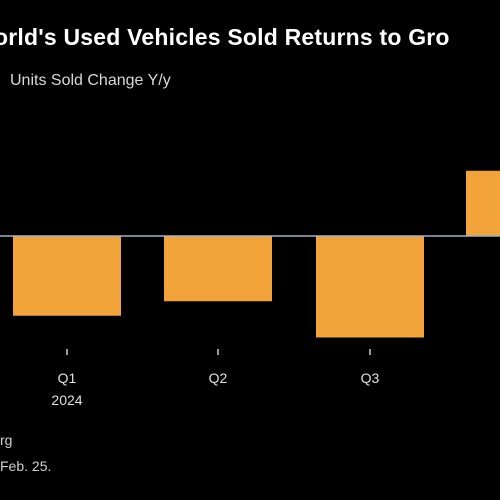  What do you see at coordinates (67, 276) in the screenshot?
I see `bar-Q1` at bounding box center [67, 276].